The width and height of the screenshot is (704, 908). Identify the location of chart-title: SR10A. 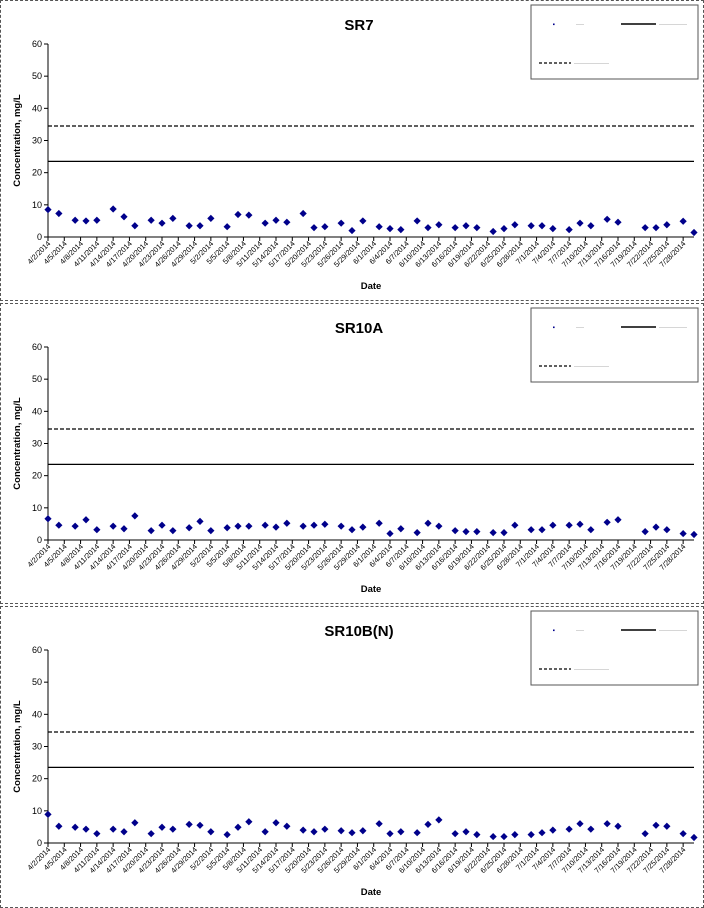
(359, 328).